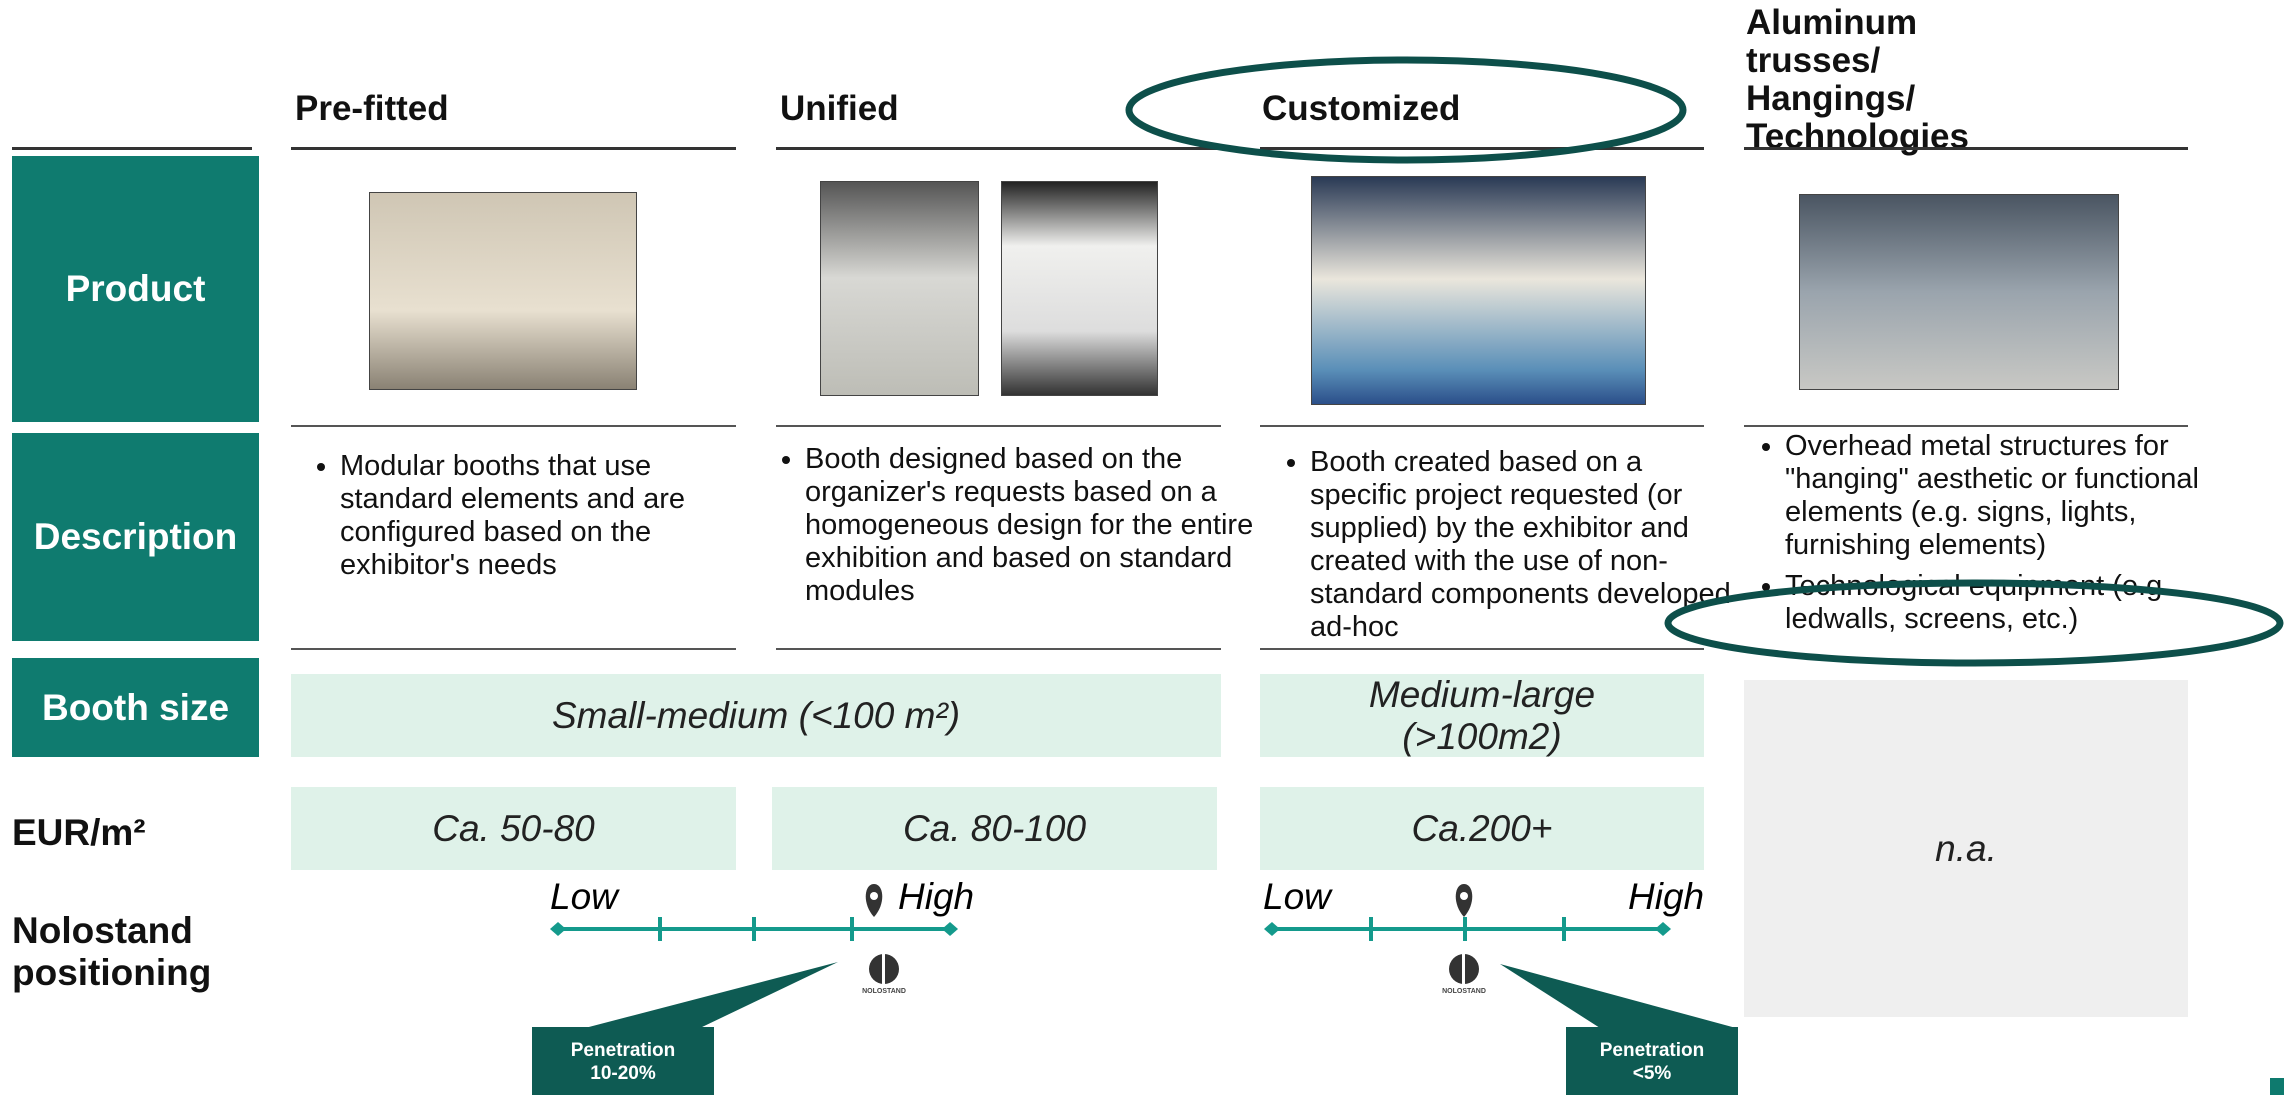 The height and width of the screenshot is (1095, 2284). I want to click on booth-size: Small-medium (<100 m²), so click(756, 715).